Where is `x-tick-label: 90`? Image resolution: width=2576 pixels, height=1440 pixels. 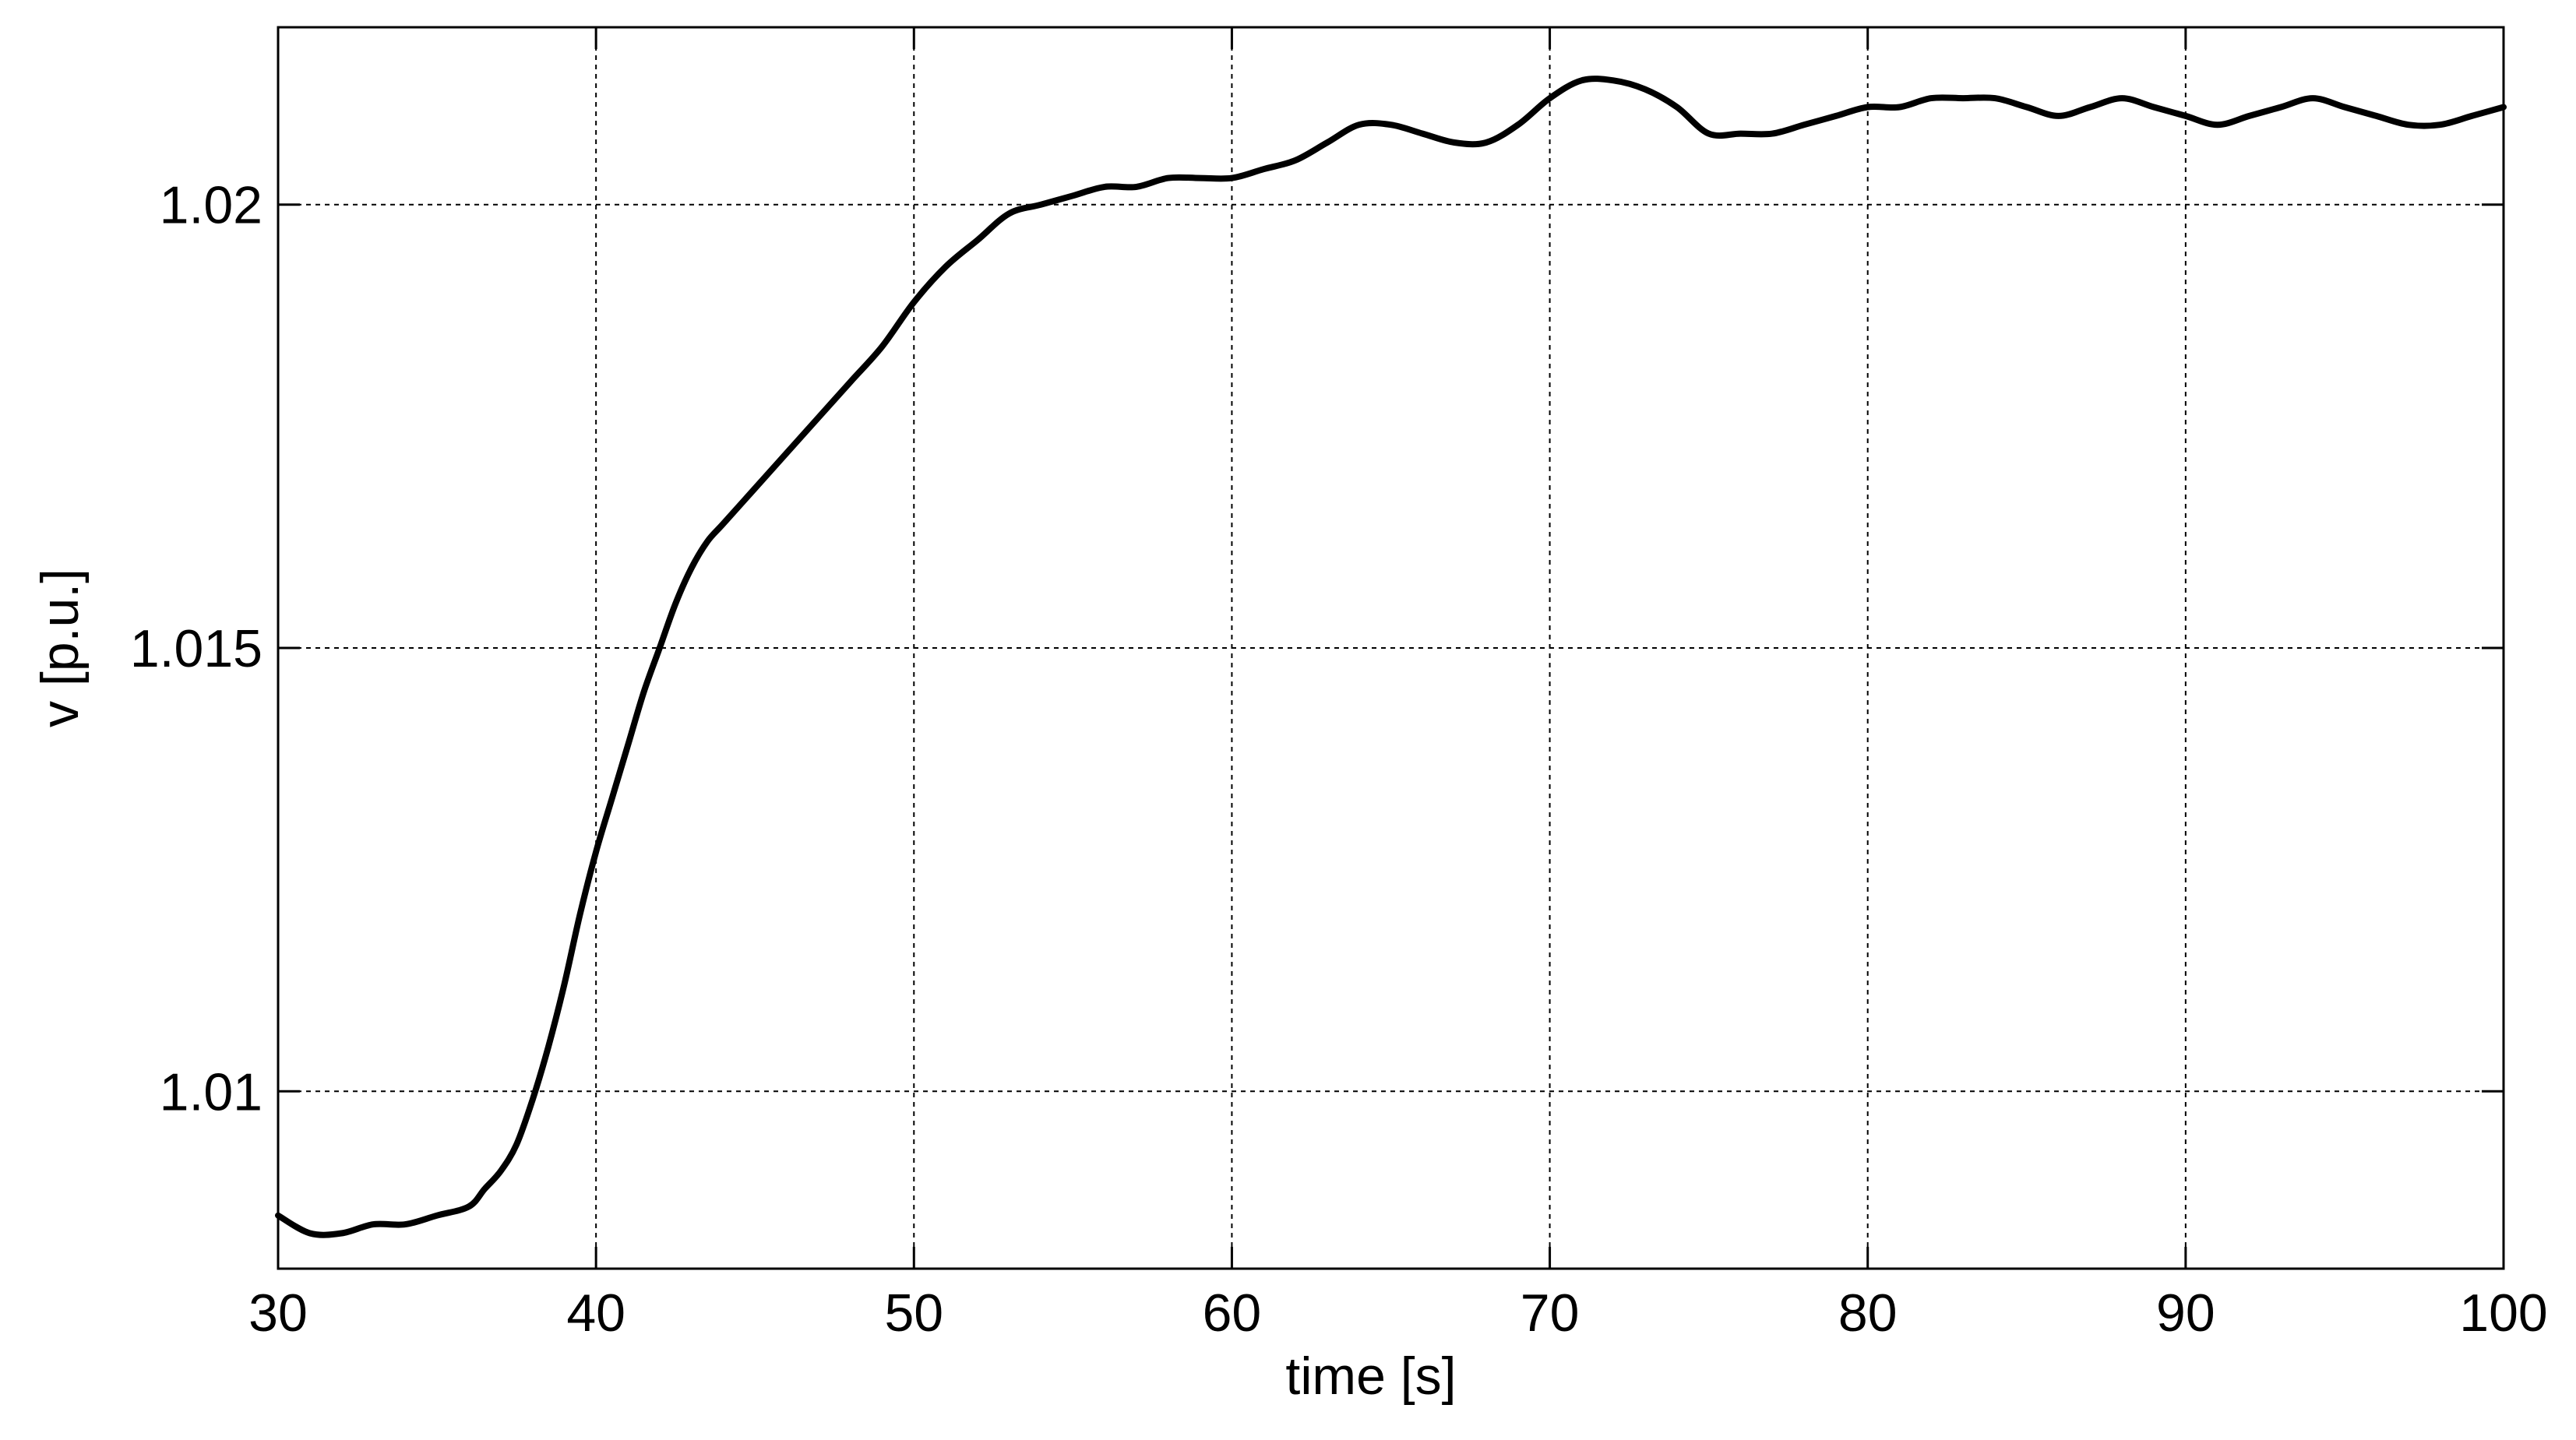 x-tick-label: 90 is located at coordinates (2185, 1313).